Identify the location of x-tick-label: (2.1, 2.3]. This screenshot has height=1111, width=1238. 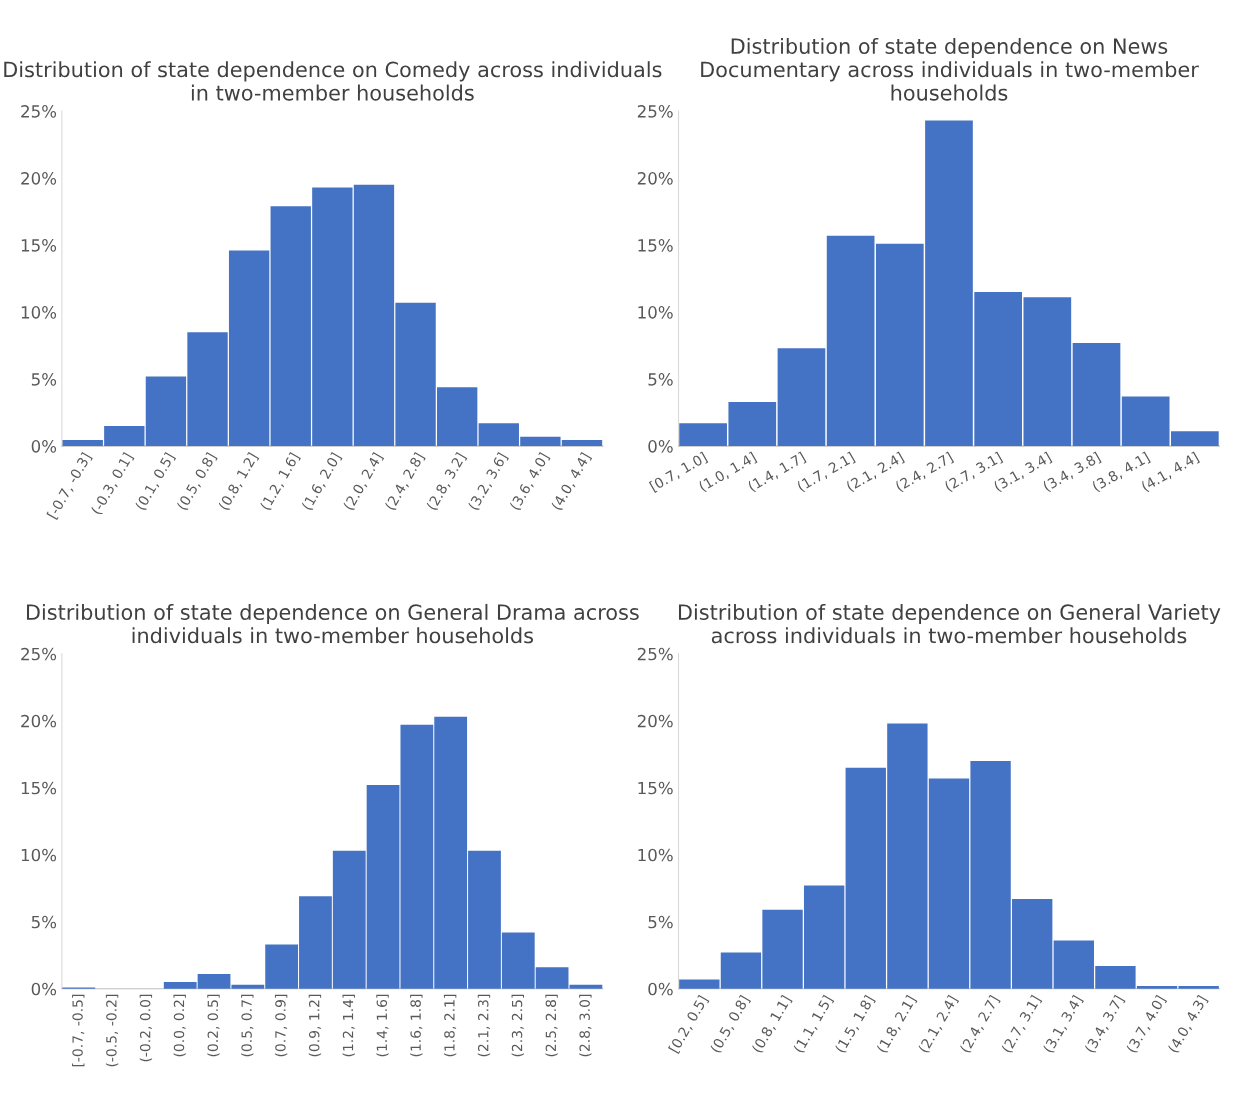
(484, 1025).